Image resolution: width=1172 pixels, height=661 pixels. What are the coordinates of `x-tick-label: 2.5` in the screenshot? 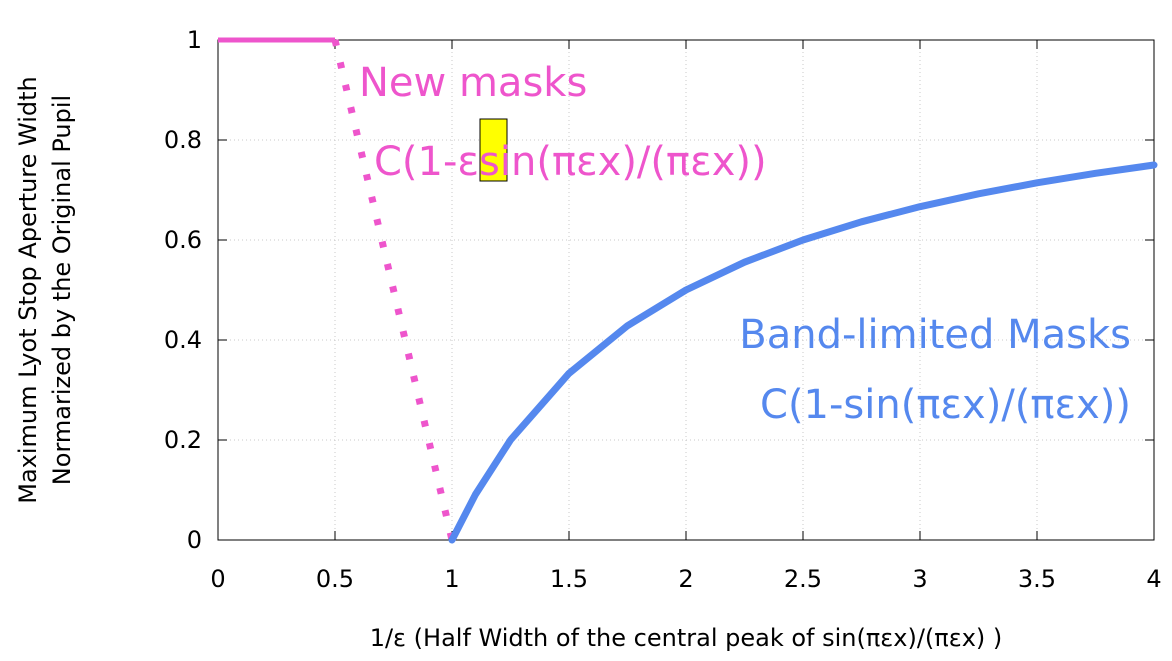 It's located at (803, 579).